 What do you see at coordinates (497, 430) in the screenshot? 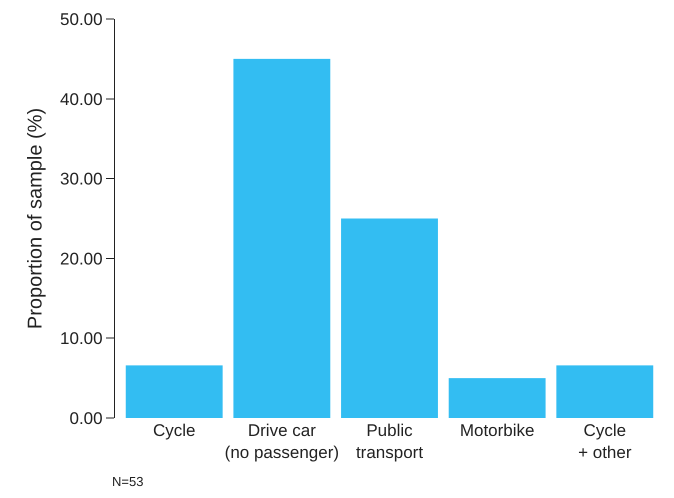
I see `x-tick-label: Motorbike` at bounding box center [497, 430].